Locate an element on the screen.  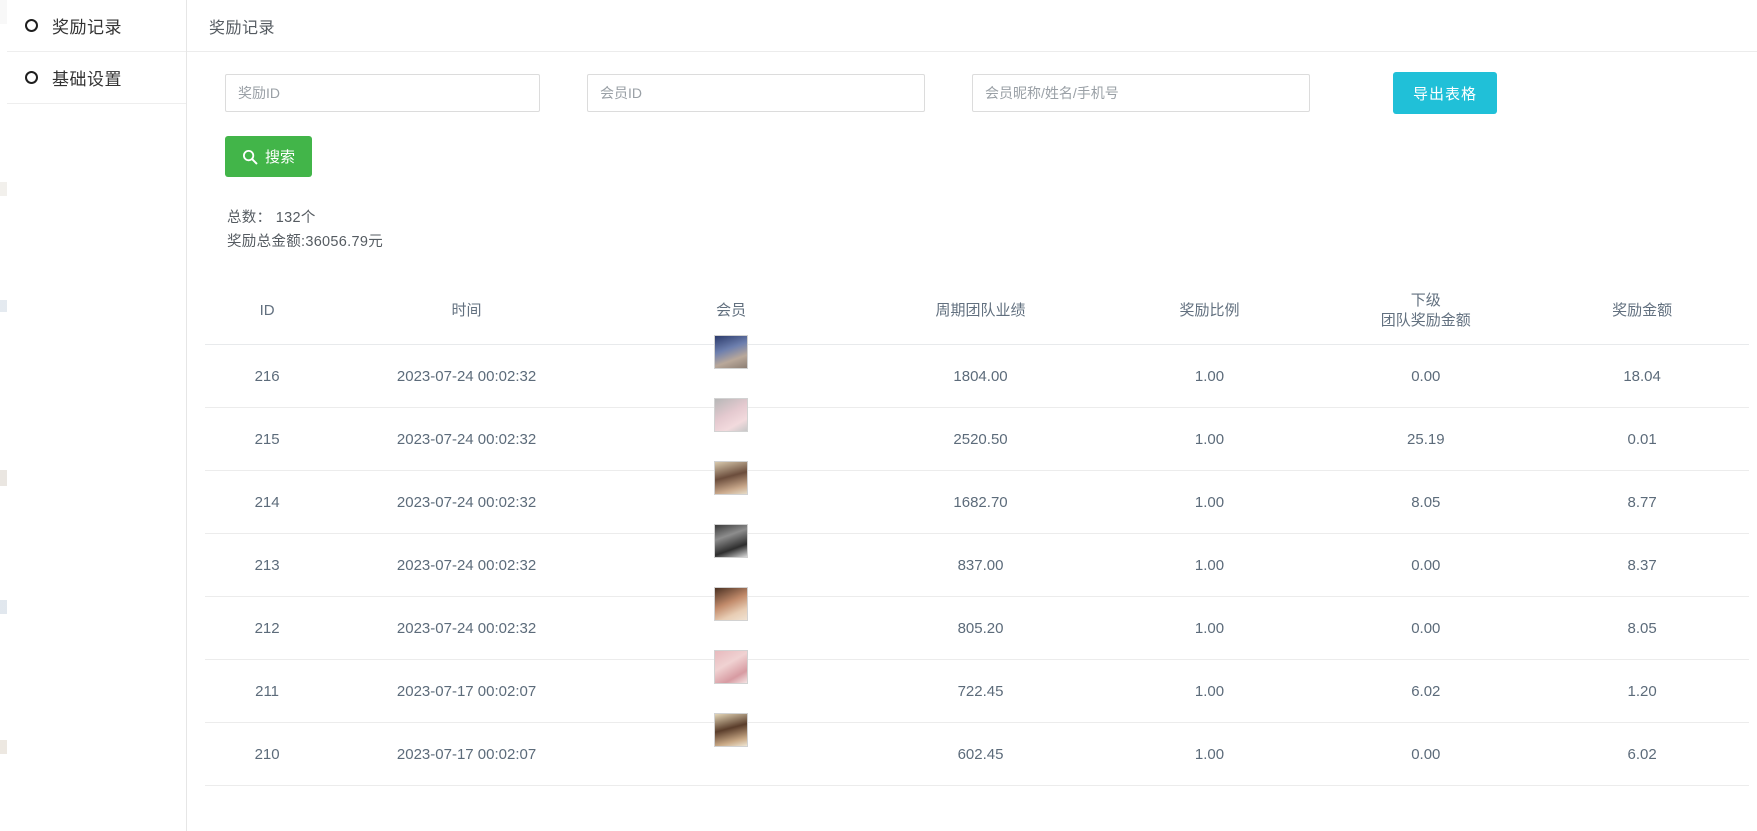
table-row: 210 2023-07-17 00:02:07 602.45 1.00 0.00 6.02 is located at coordinates (977, 750).